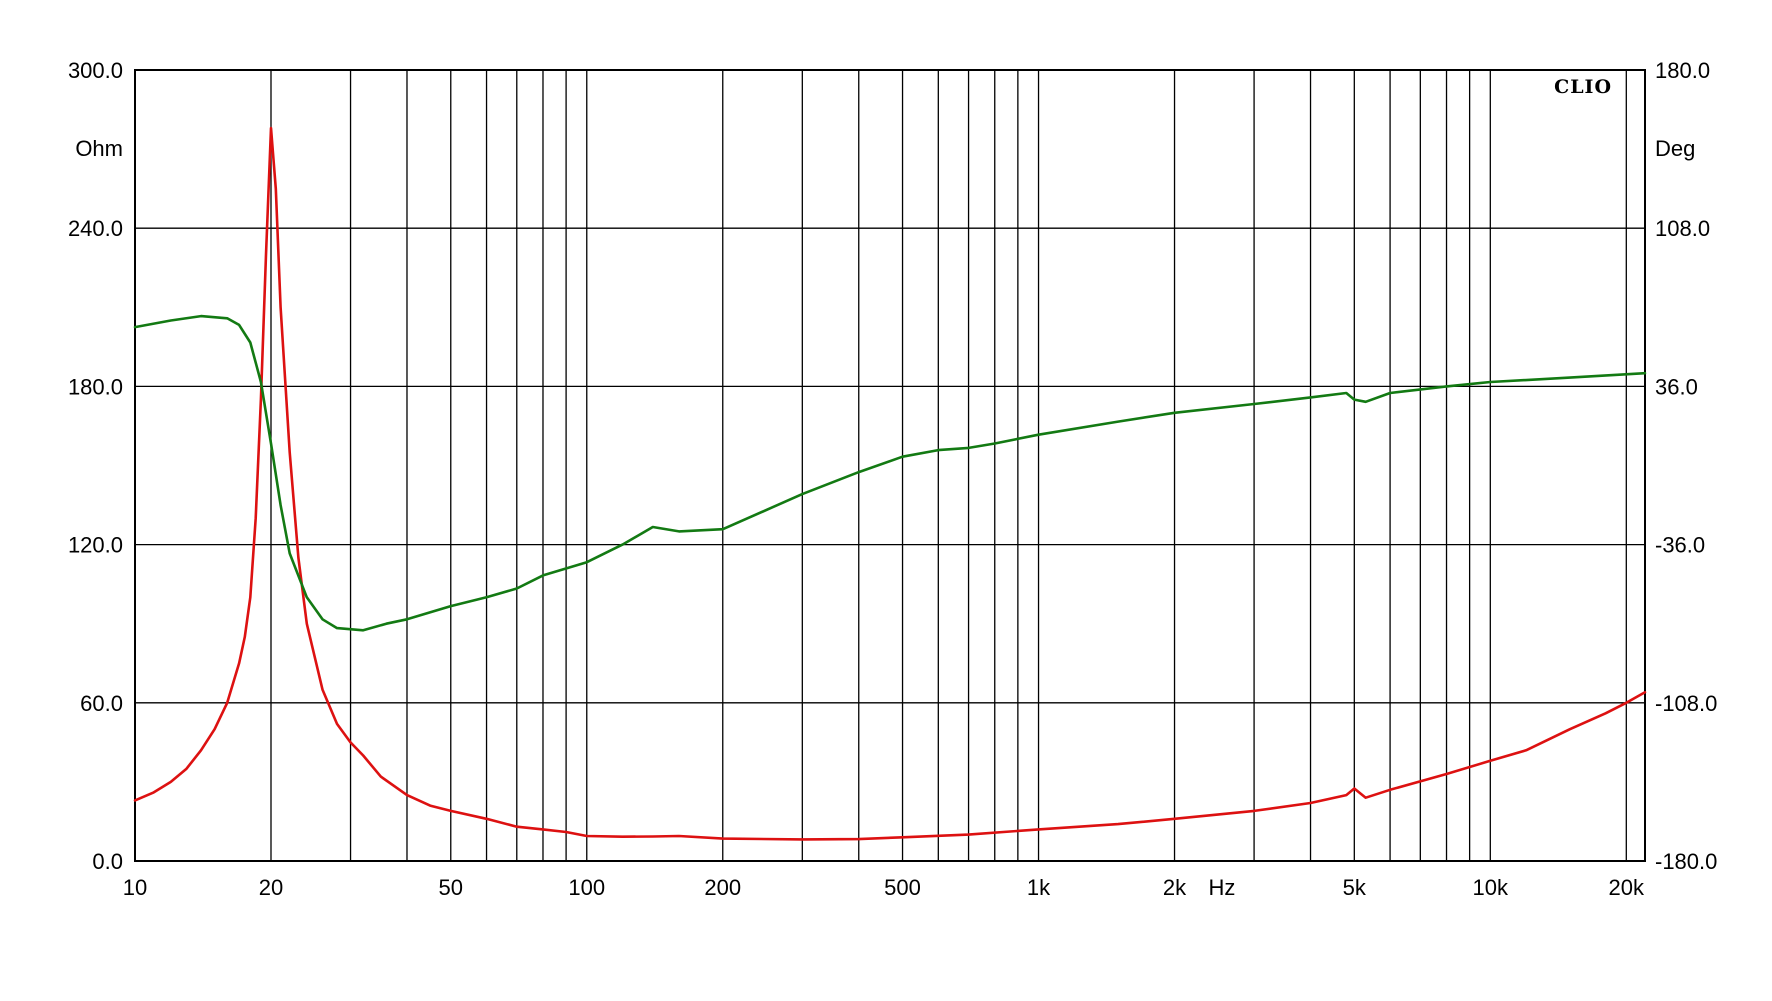 This screenshot has height=1001, width=1772. I want to click on x-tick-labels: 10 20 50 100 200 500 1k 2k 5k 10k 20k, so click(884, 887).